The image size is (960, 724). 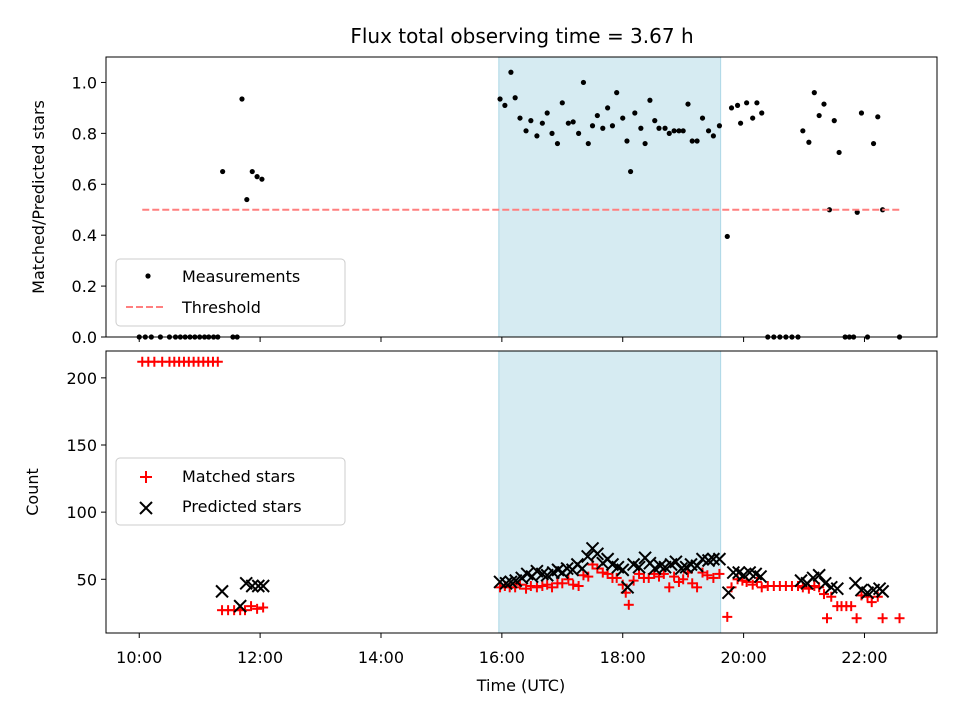 What do you see at coordinates (241, 276) in the screenshot?
I see `legend-measurements: Measurements` at bounding box center [241, 276].